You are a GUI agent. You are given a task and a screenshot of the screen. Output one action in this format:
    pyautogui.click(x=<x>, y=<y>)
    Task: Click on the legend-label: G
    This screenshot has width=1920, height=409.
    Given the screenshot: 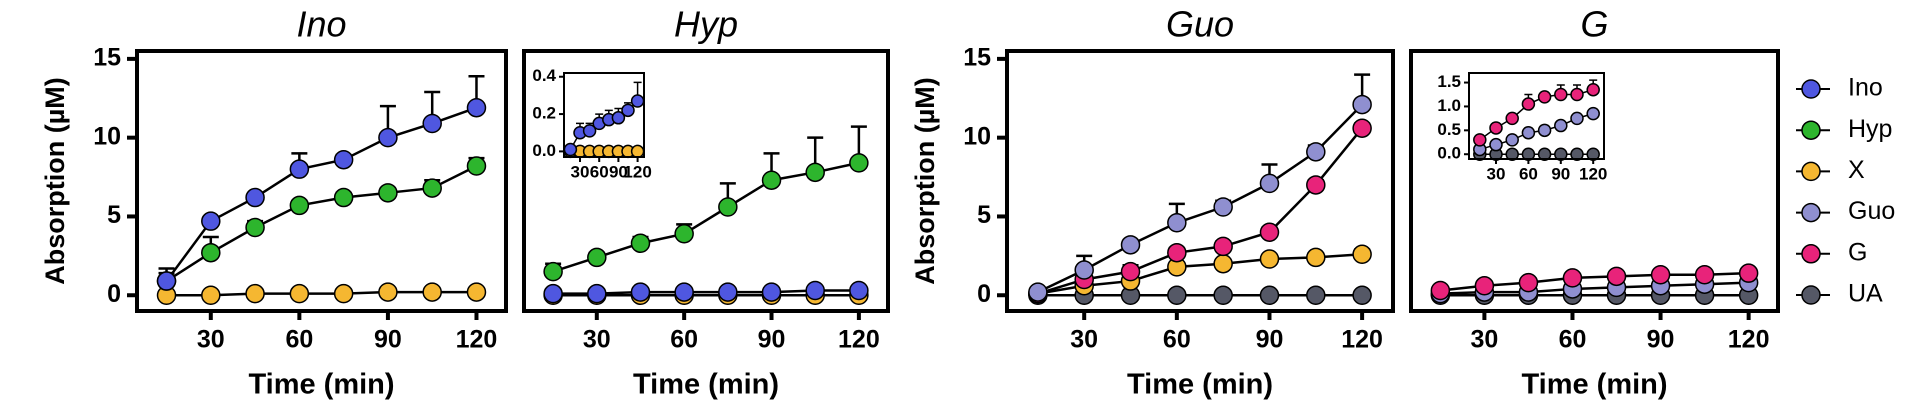 What is the action you would take?
    pyautogui.click(x=1857, y=252)
    